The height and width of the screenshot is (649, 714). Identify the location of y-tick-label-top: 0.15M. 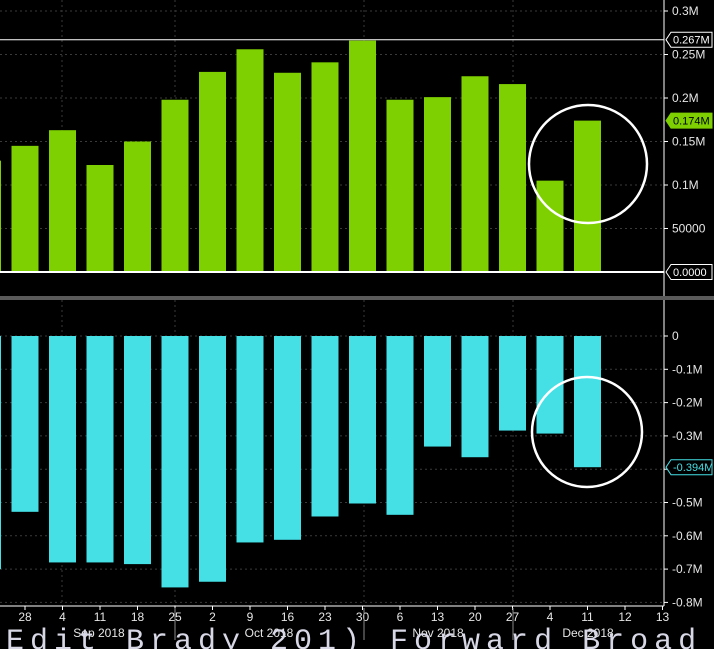
(688, 142).